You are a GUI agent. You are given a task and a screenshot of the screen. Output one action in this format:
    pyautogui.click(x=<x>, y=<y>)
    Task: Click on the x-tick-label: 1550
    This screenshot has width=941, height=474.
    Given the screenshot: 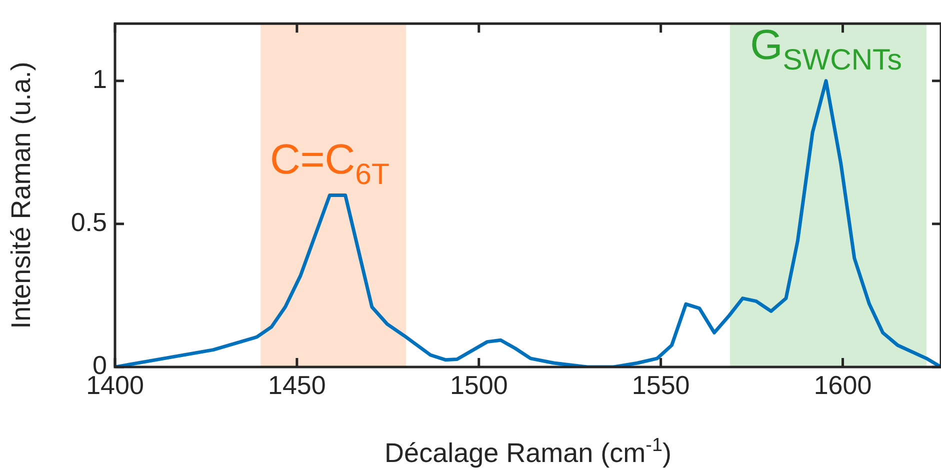 What is the action you would take?
    pyautogui.click(x=661, y=385)
    